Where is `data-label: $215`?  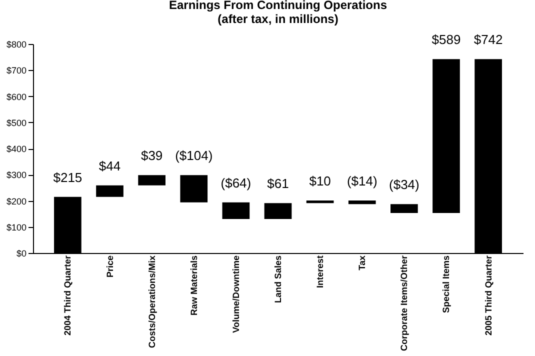
data-label: $215 is located at coordinates (67, 177).